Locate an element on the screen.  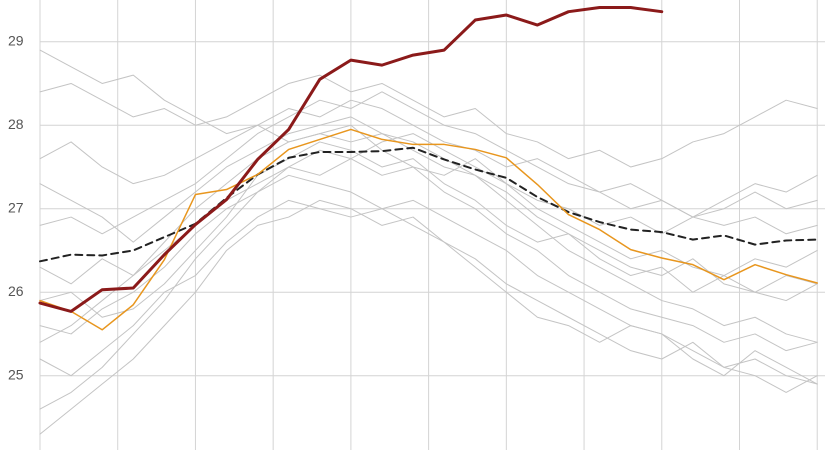
y-tick-label: 28 is located at coordinates (16, 124).